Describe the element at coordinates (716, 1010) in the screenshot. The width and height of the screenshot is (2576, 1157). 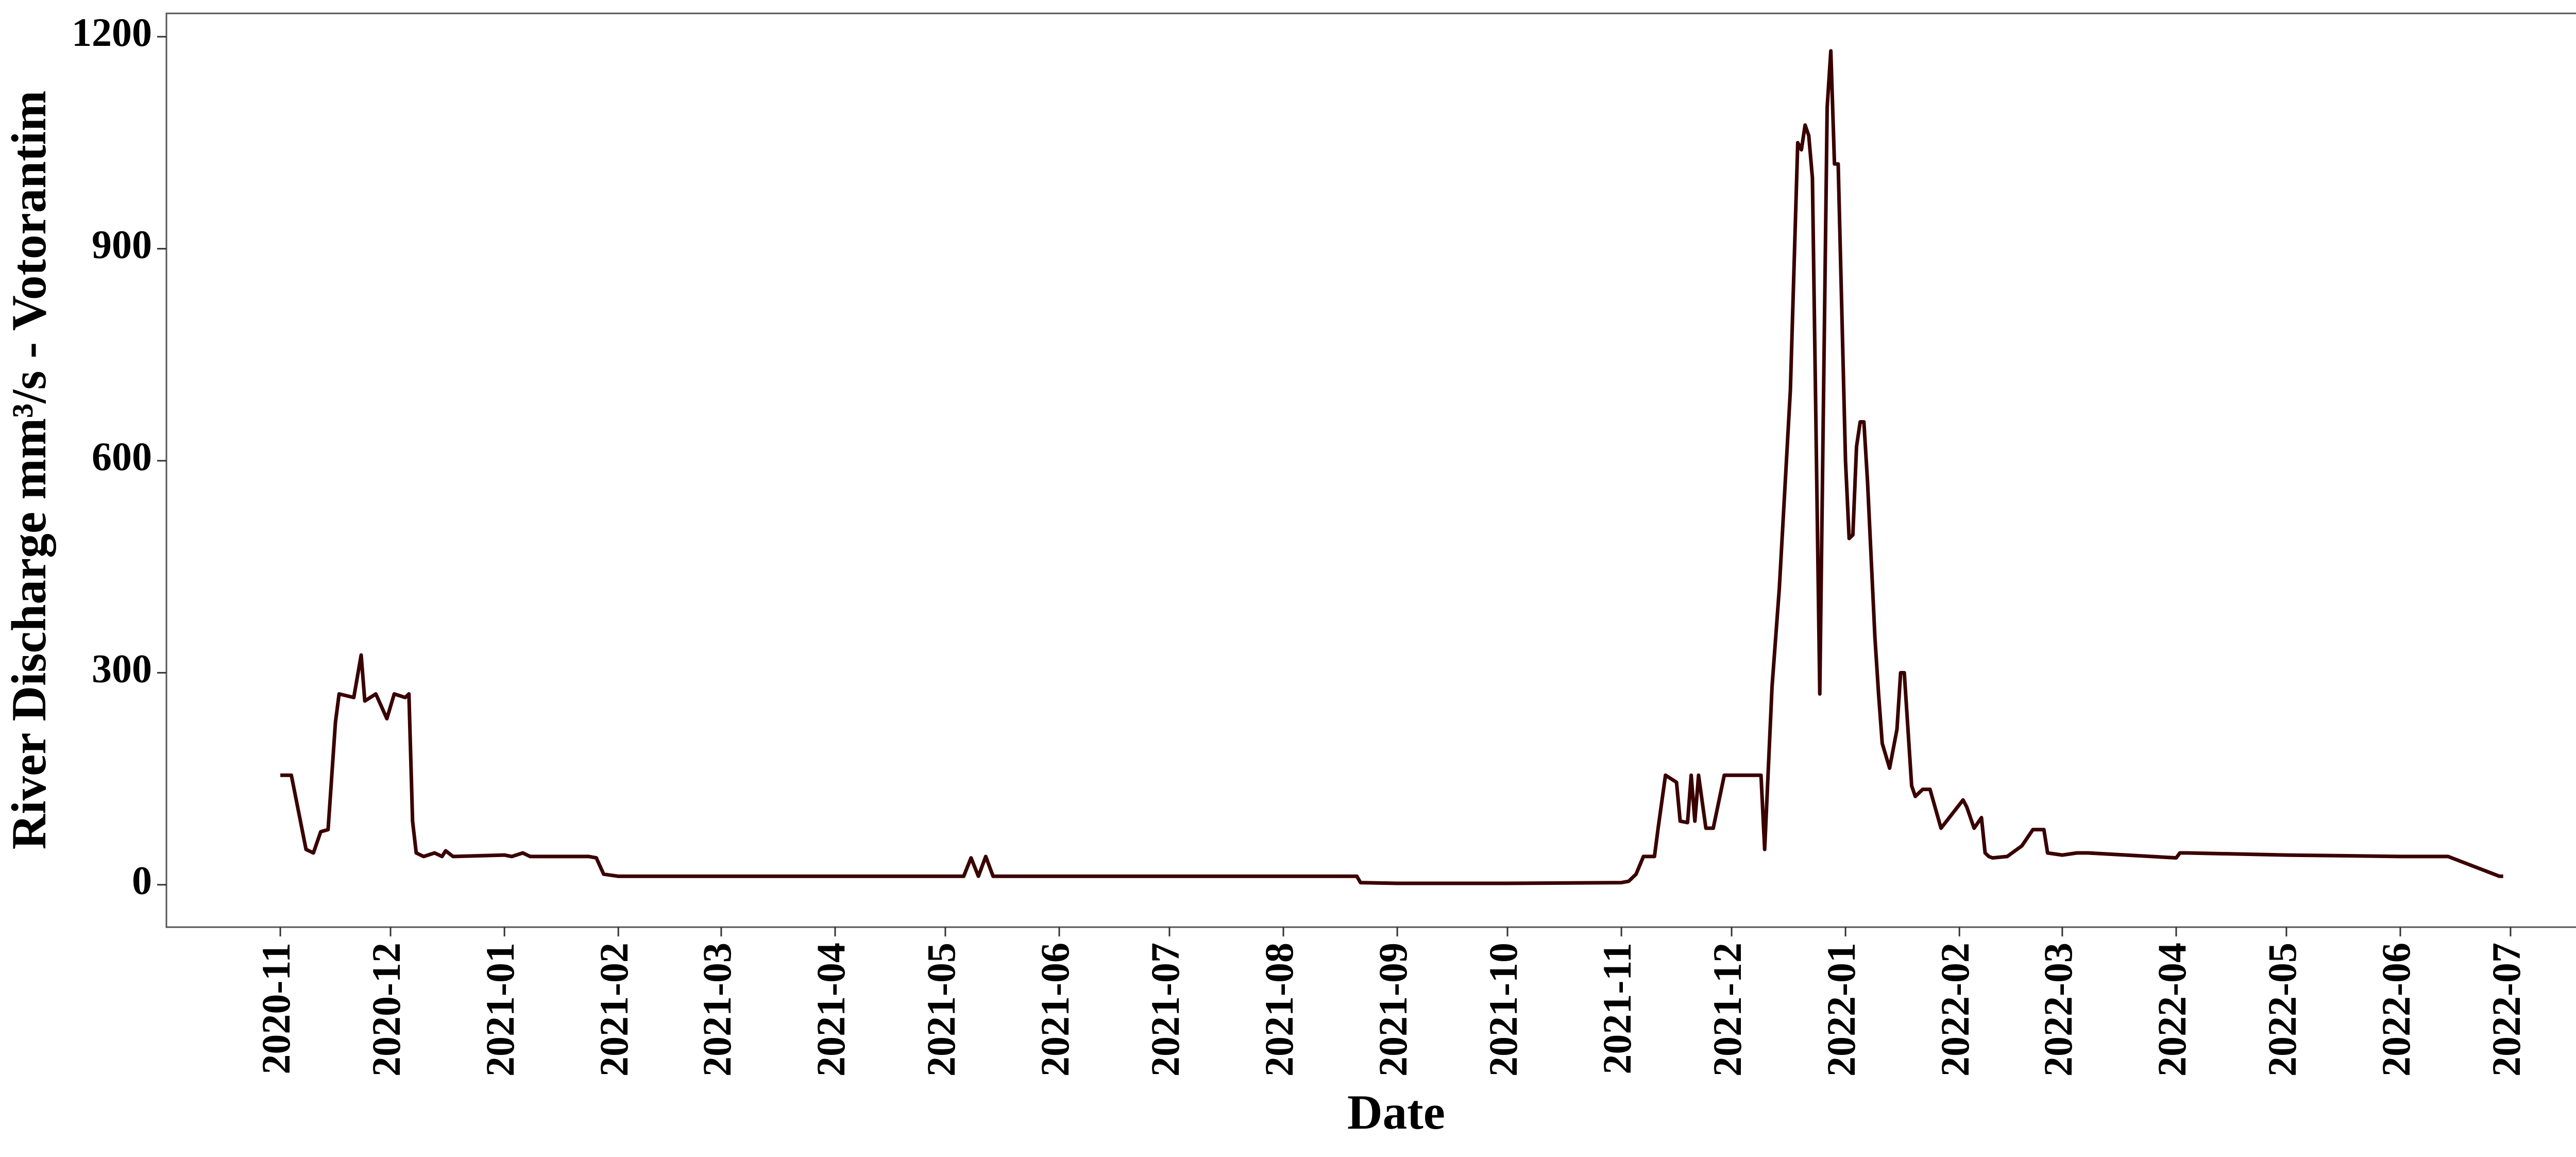
I see `x-tick-label: 2021-03` at that location.